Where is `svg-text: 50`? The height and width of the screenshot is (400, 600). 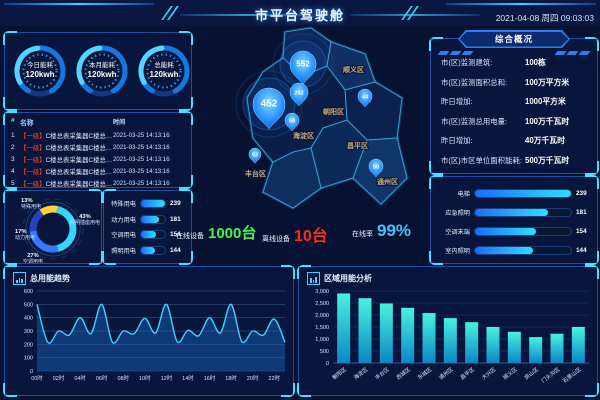 svg-text: 50 is located at coordinates (376, 168).